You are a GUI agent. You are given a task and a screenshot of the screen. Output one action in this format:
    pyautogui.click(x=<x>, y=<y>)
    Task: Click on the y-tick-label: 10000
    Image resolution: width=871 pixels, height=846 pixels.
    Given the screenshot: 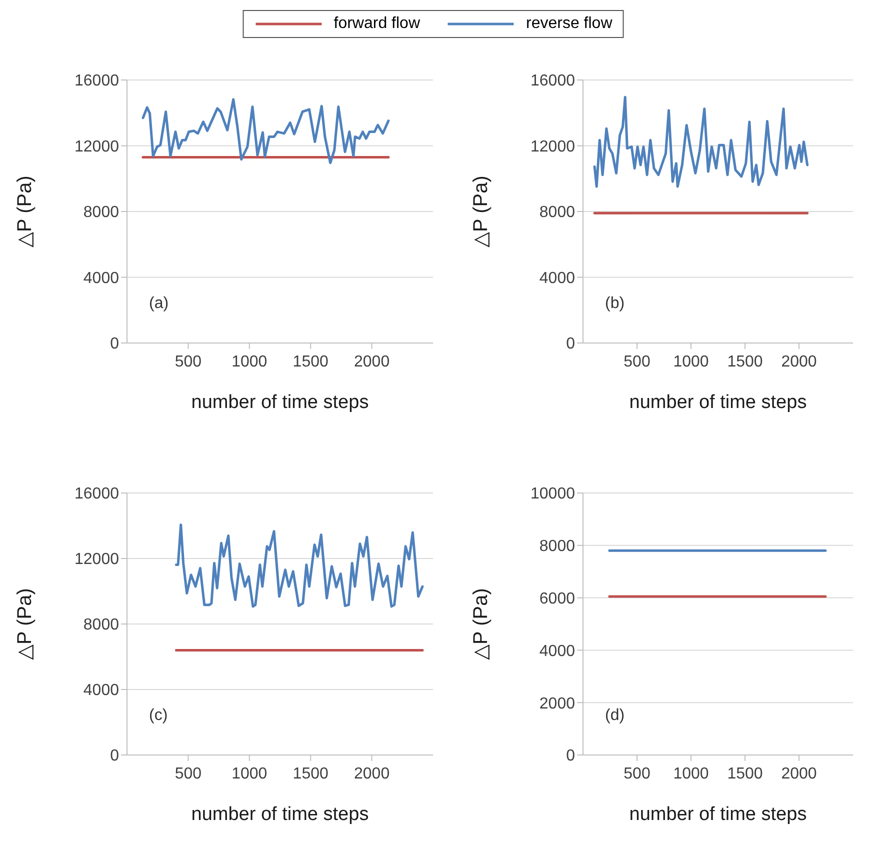 What is the action you would take?
    pyautogui.click(x=553, y=494)
    